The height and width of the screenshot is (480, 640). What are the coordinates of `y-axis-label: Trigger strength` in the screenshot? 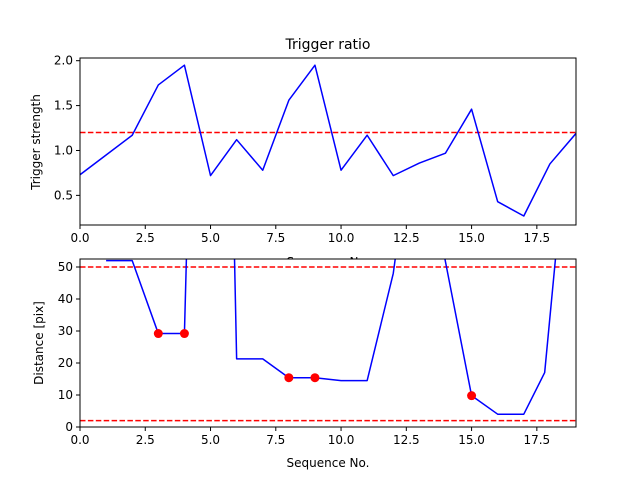 It's located at (36, 142).